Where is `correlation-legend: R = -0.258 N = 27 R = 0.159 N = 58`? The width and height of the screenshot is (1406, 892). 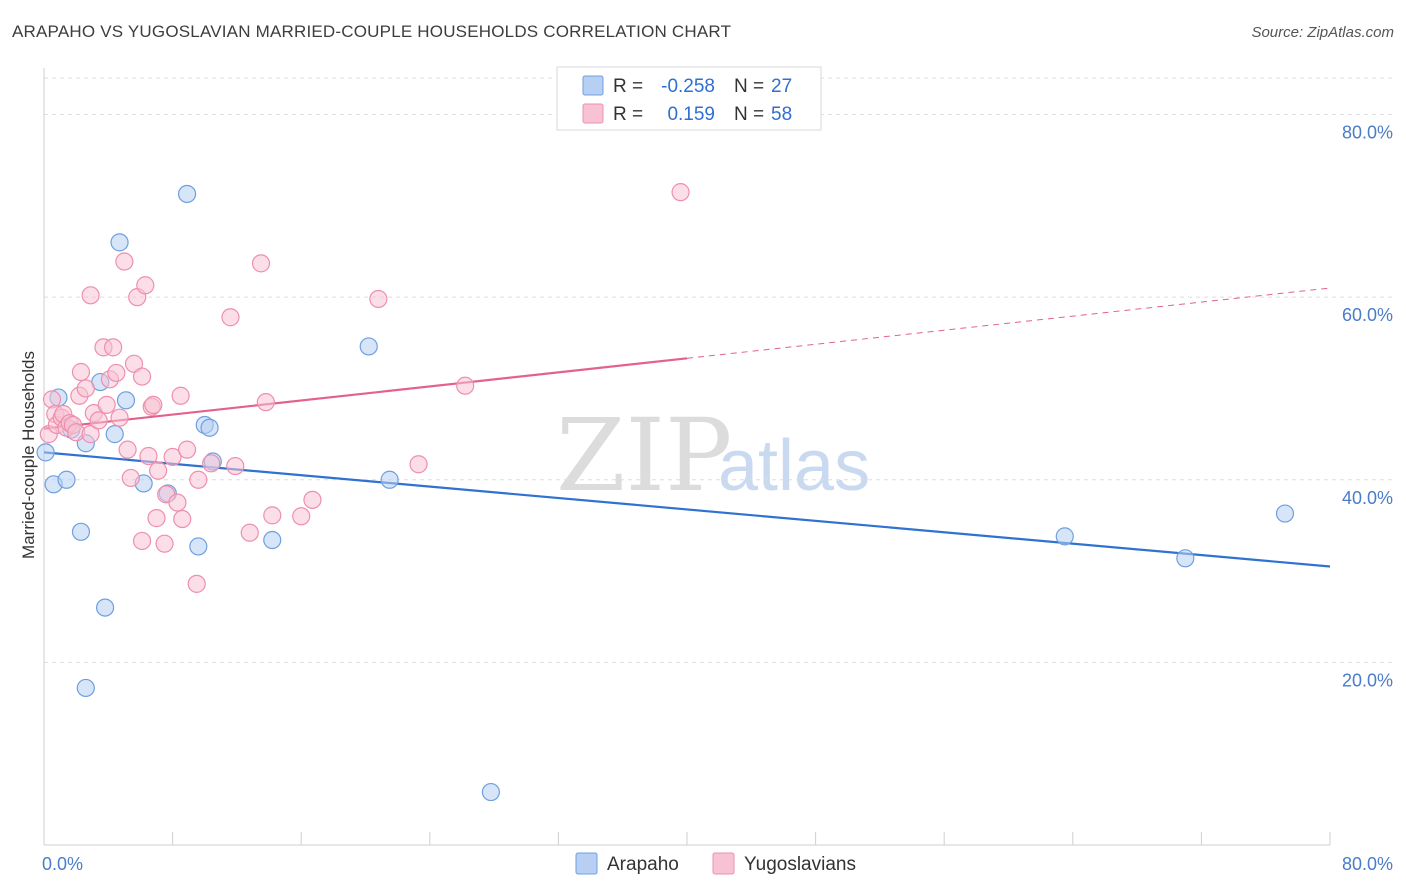 correlation-legend: R = -0.258 N = 27 R = 0.159 N = 58 is located at coordinates (689, 98).